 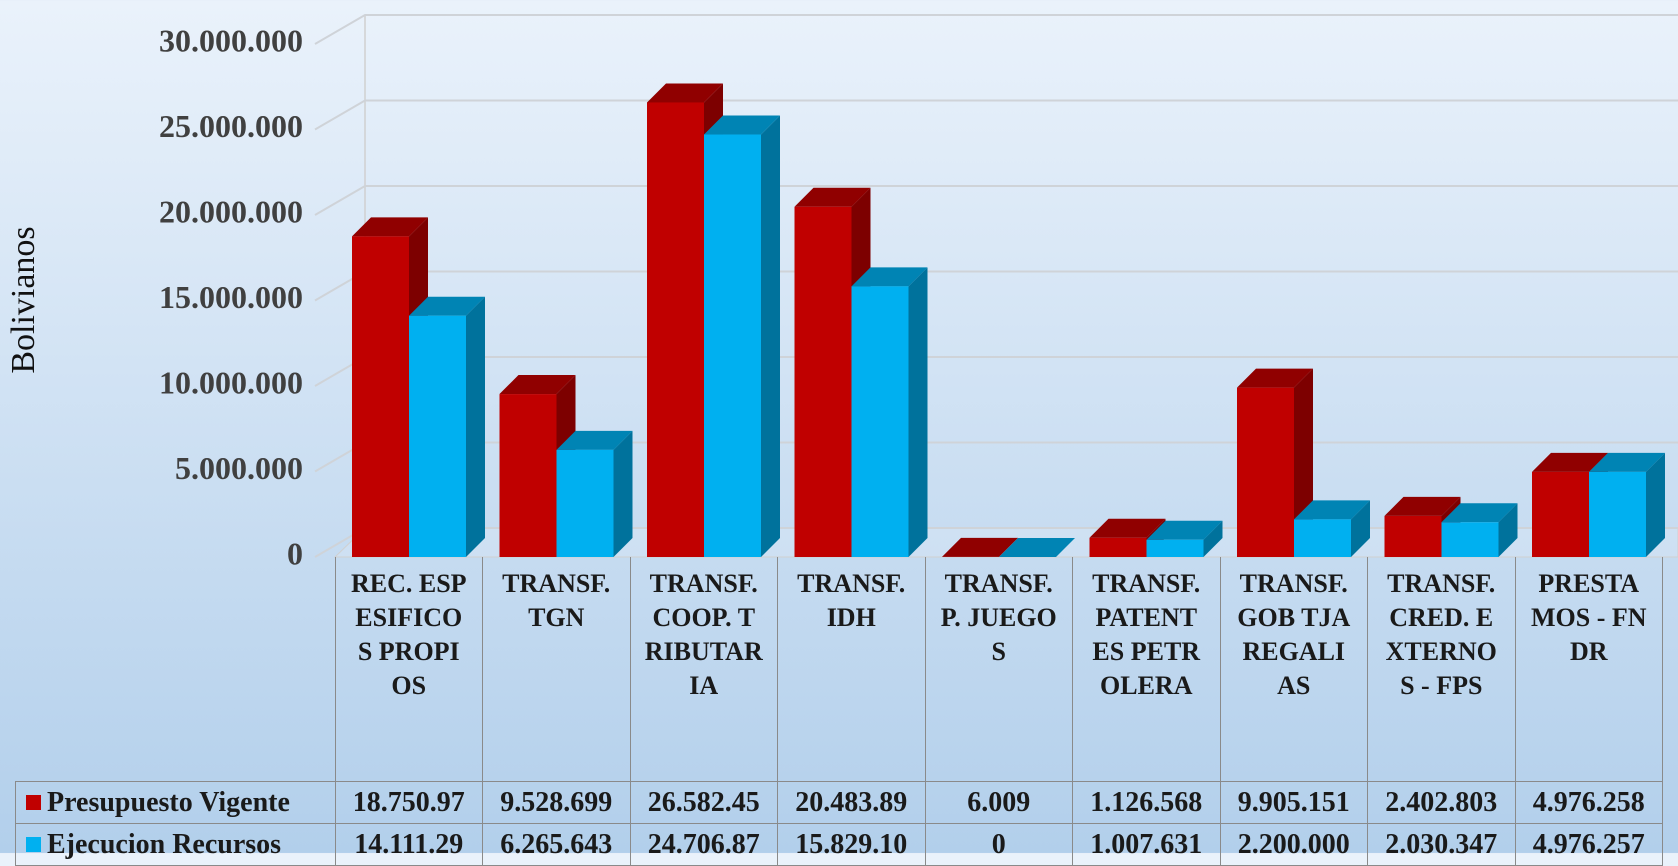 I want to click on value-label: 9.528.699, so click(x=557, y=803).